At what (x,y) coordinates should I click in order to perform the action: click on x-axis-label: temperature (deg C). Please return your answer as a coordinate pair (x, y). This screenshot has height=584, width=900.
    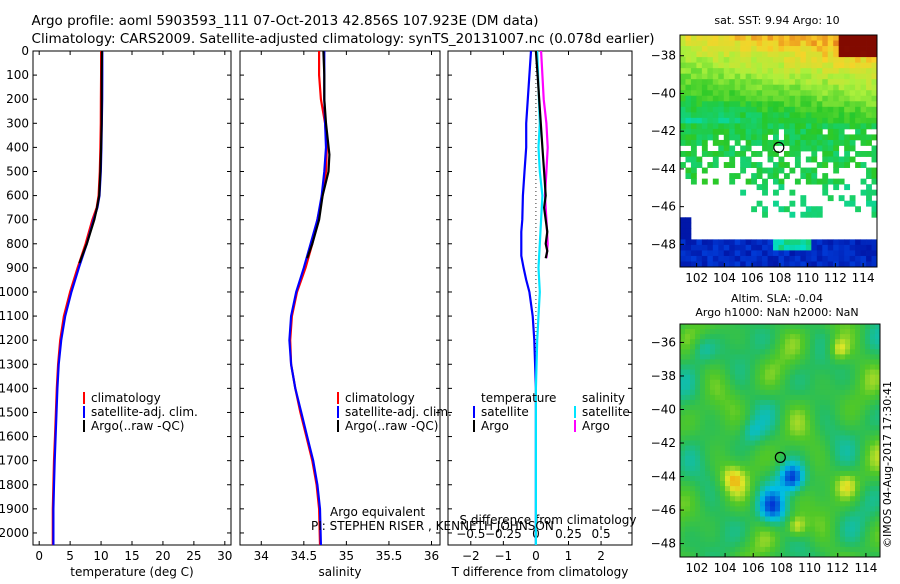
    Looking at the image, I should click on (131, 572).